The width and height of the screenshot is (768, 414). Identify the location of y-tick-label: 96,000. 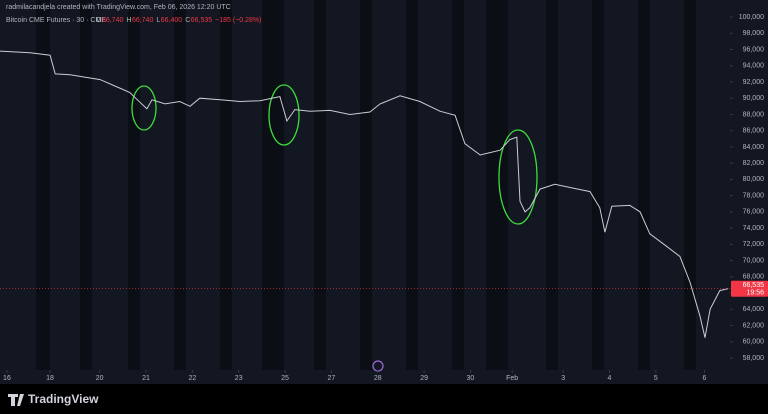
(754, 49).